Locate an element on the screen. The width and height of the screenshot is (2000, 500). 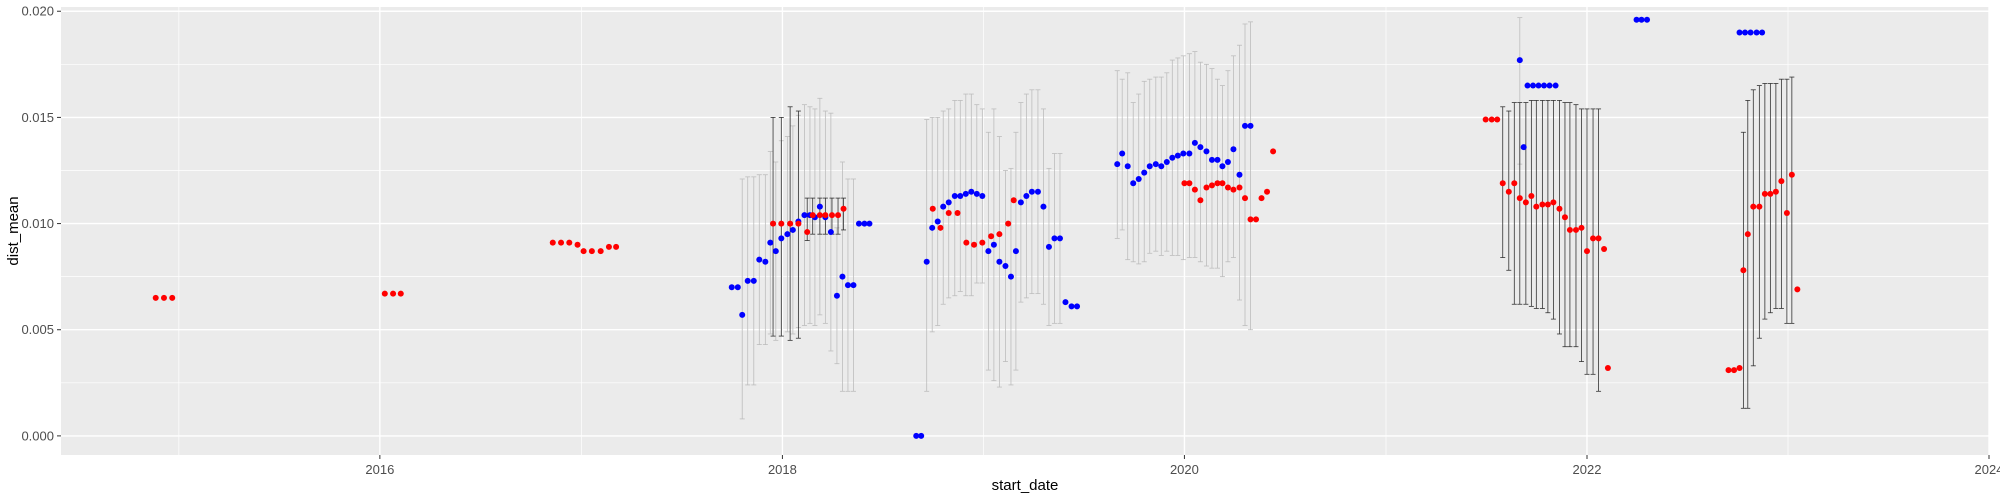
x-tick-label: 2016 is located at coordinates (379, 469).